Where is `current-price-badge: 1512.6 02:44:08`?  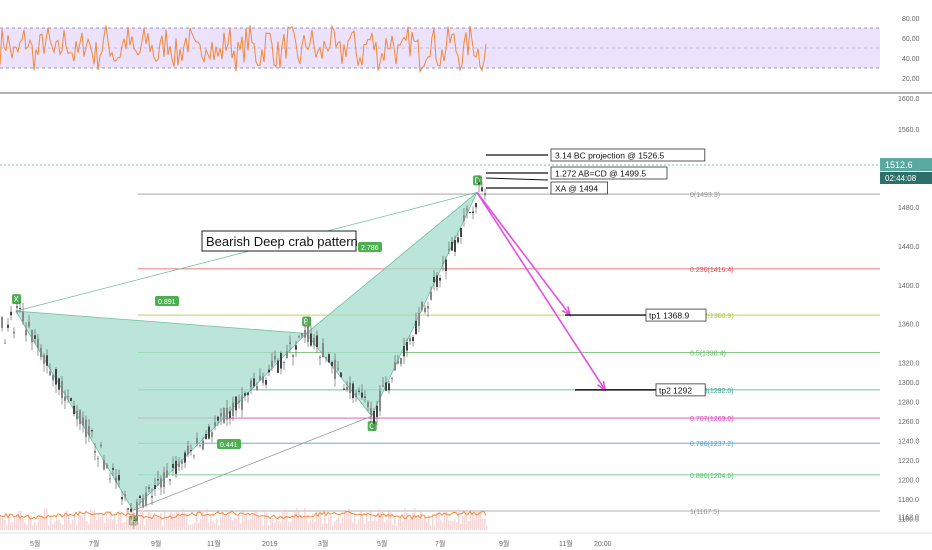 current-price-badge: 1512.6 02:44:08 is located at coordinates (906, 171).